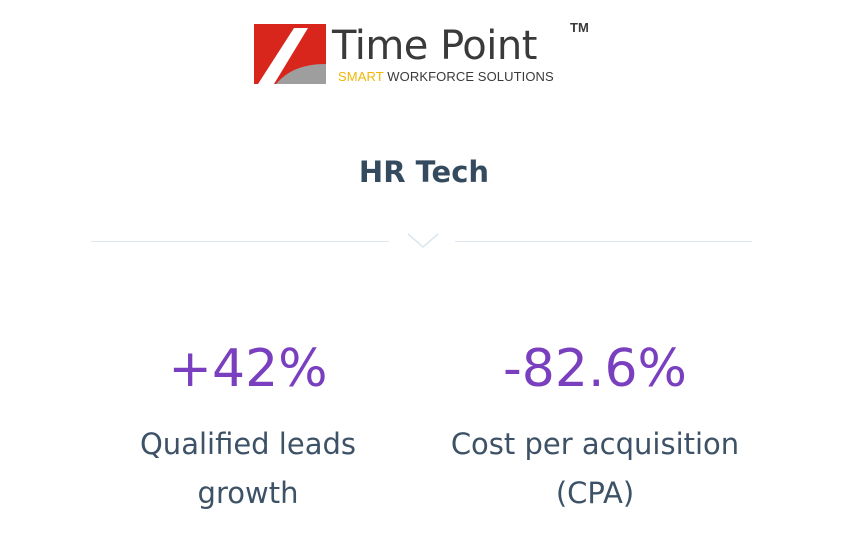 This screenshot has width=848, height=536. I want to click on metric-label-line: Qualified leads, so click(247, 444).